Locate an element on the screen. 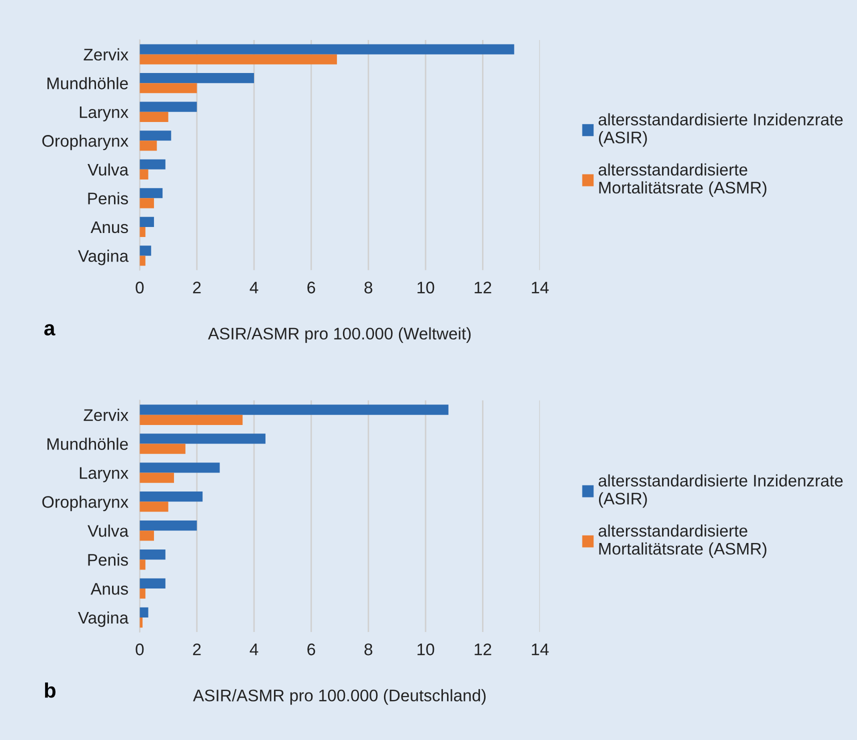 The height and width of the screenshot is (740, 857). x-axis-title: ASIR/ASMR pro 100.000 (Deutschland) is located at coordinates (339, 697).